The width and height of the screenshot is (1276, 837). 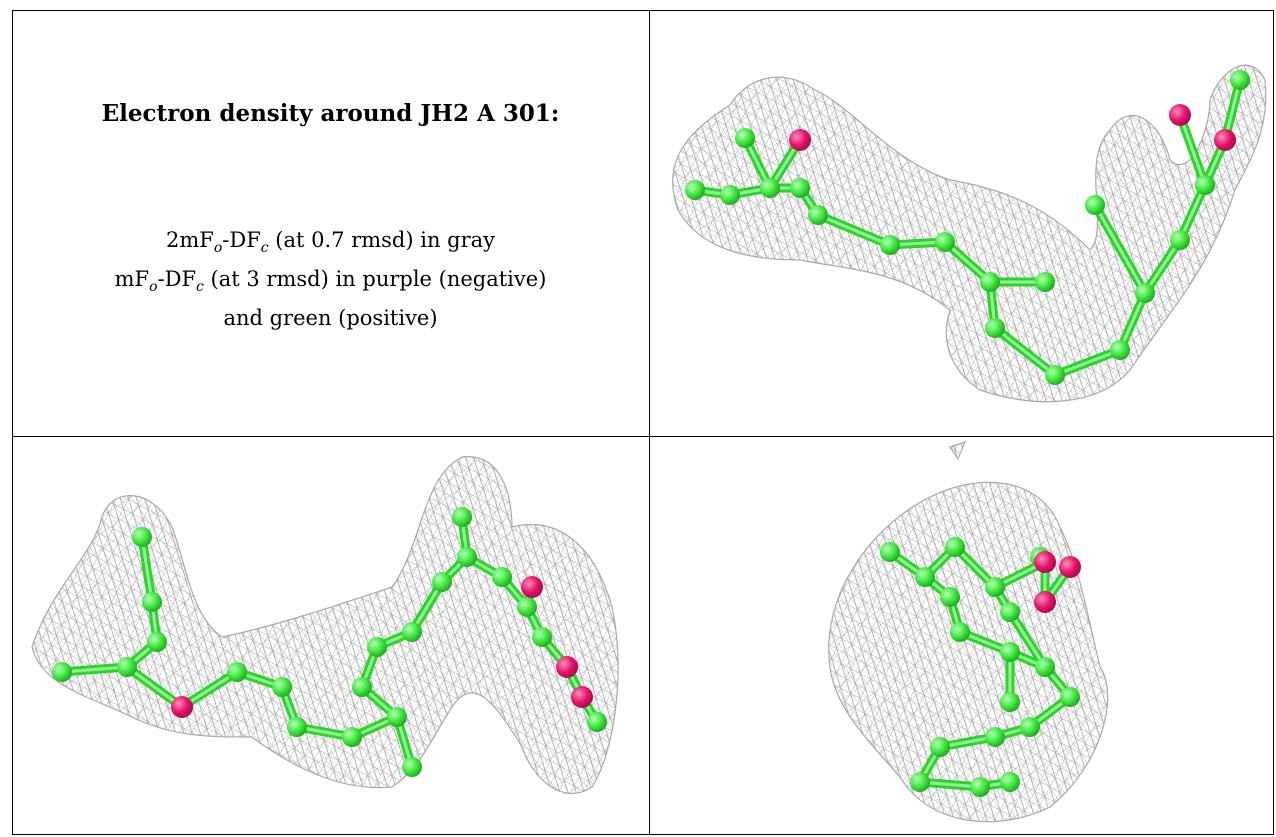 I want to click on description-line-3: and green (positive), so click(x=330, y=318).